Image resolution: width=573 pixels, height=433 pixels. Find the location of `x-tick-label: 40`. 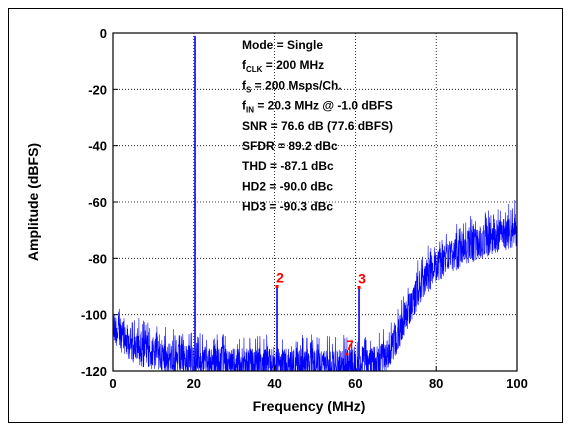

x-tick-label: 40 is located at coordinates (274, 383).